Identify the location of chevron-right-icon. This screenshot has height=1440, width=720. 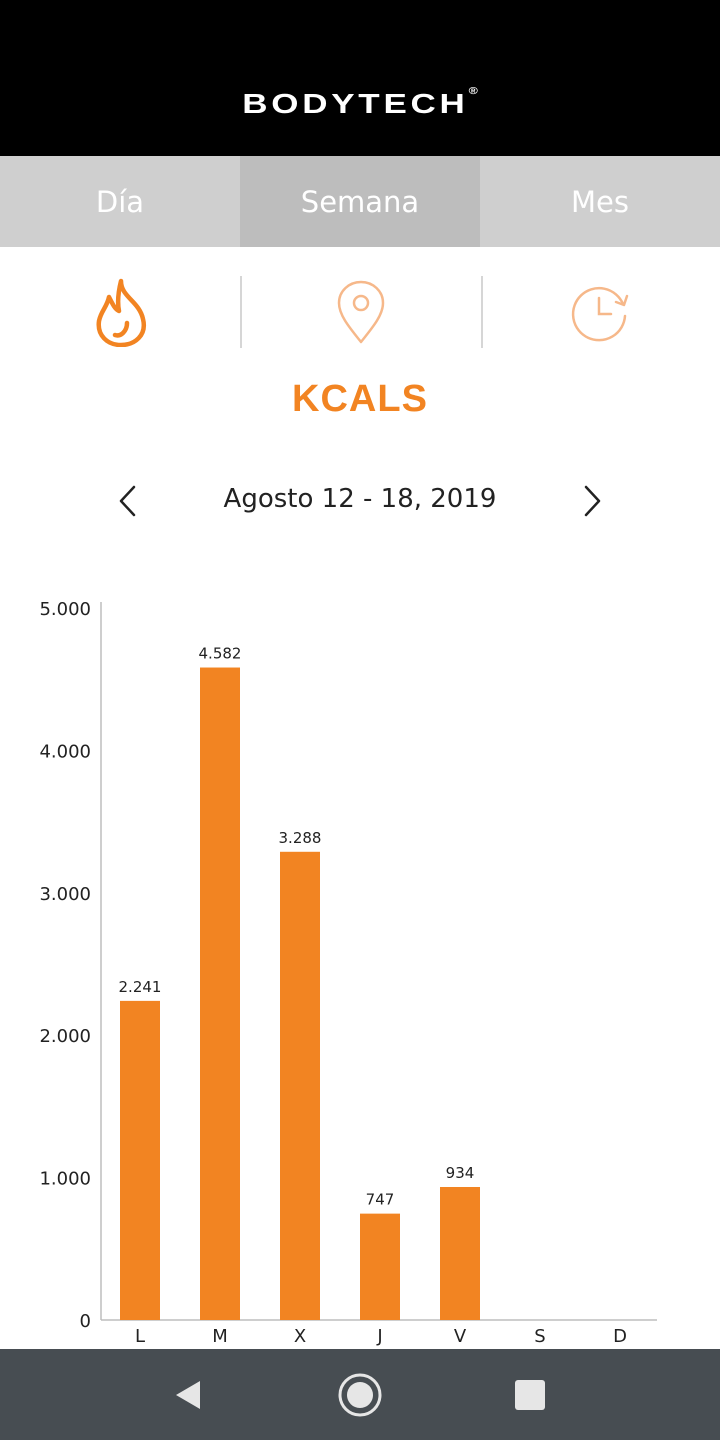
(592, 501).